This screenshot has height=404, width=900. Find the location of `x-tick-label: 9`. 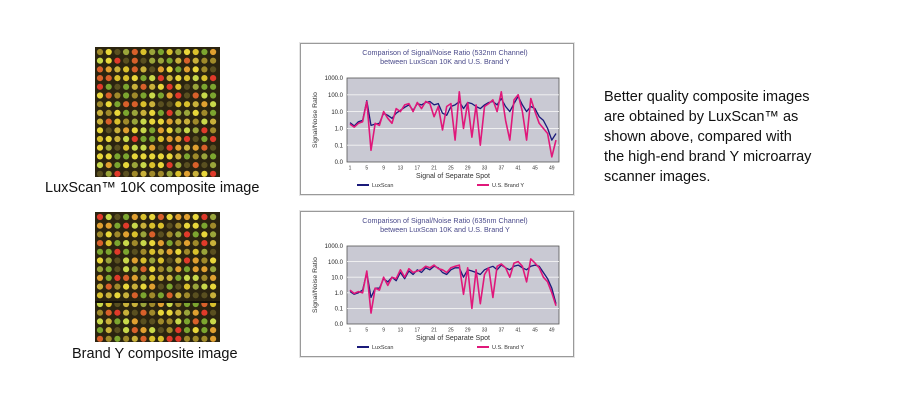

x-tick-label: 9 is located at coordinates (383, 169).